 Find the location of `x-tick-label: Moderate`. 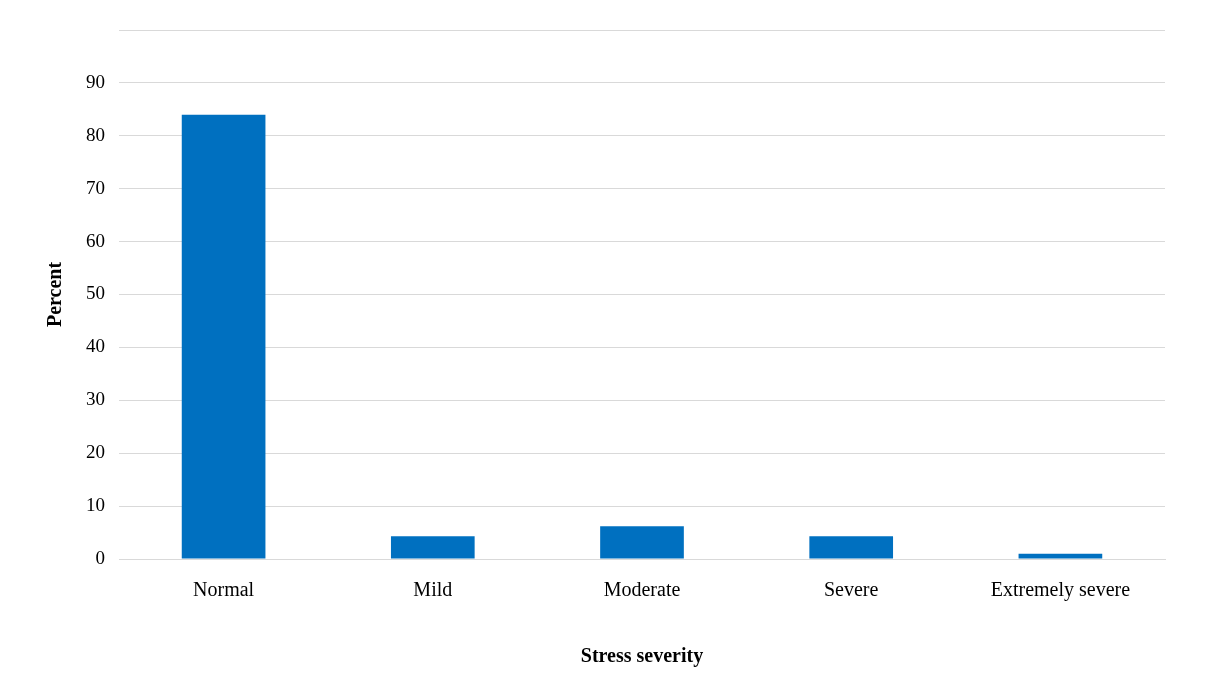

x-tick-label: Moderate is located at coordinates (642, 589).